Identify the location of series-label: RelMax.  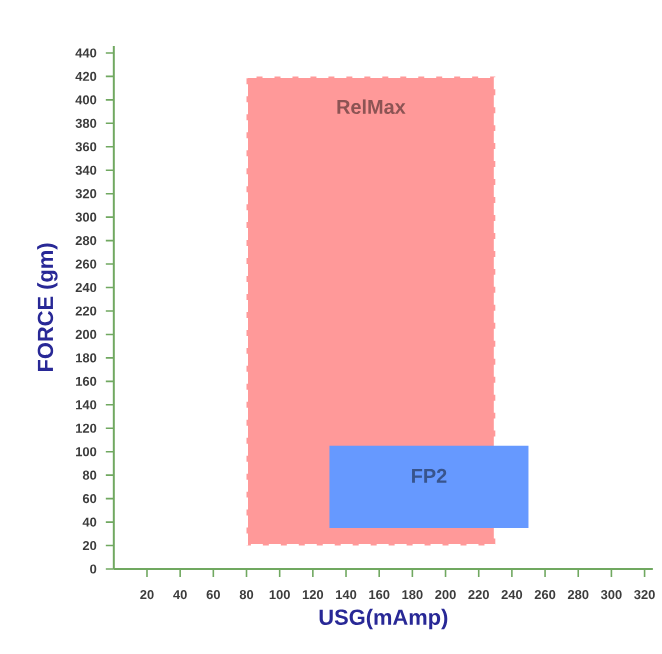
(371, 106).